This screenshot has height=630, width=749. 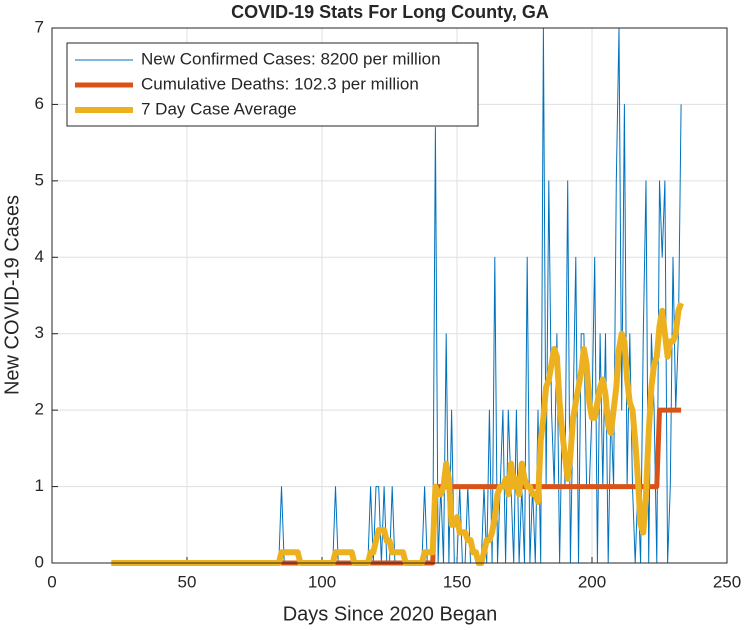 I want to click on y-tick-label: 0, so click(x=39, y=561).